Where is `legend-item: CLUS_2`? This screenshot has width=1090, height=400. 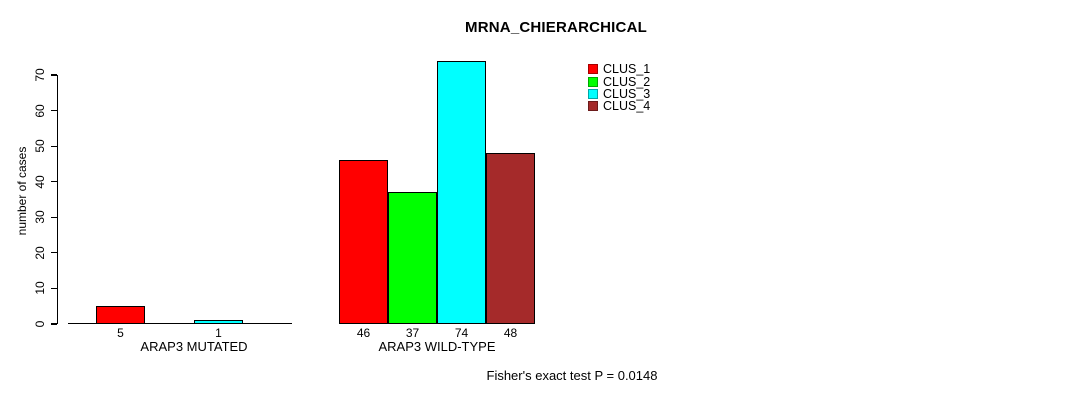
legend-item: CLUS_2 is located at coordinates (619, 81).